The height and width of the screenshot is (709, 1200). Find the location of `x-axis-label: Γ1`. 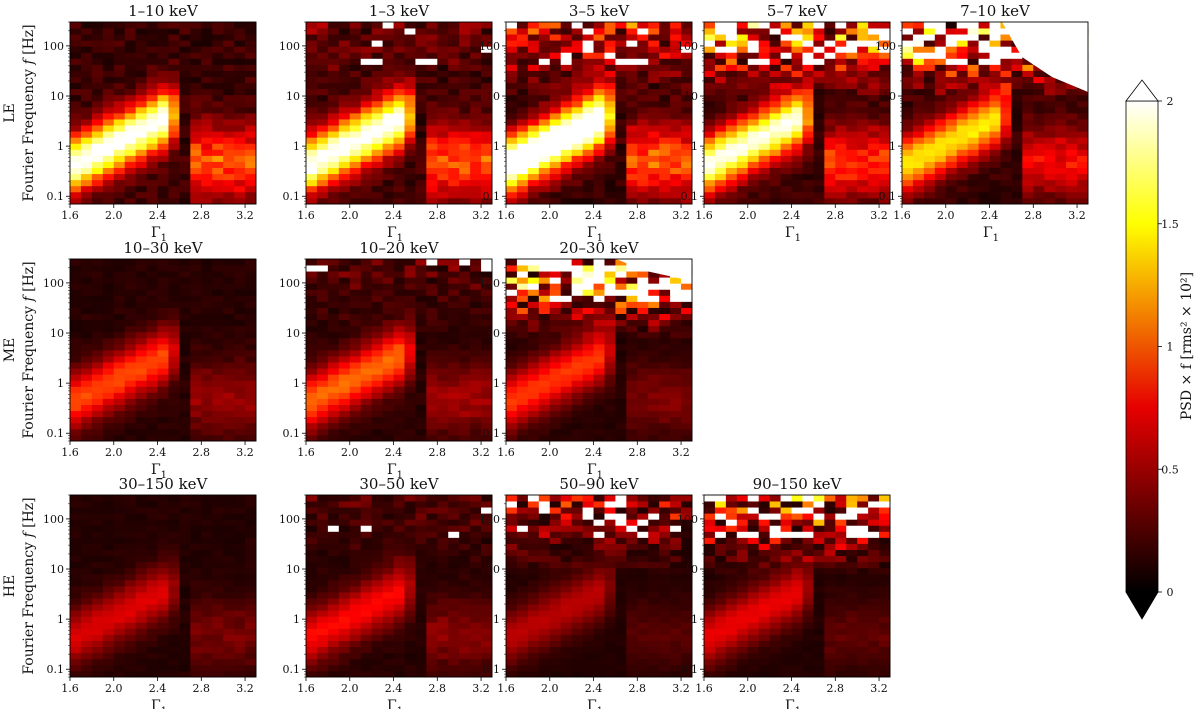

x-axis-label: Γ1 is located at coordinates (793, 234).